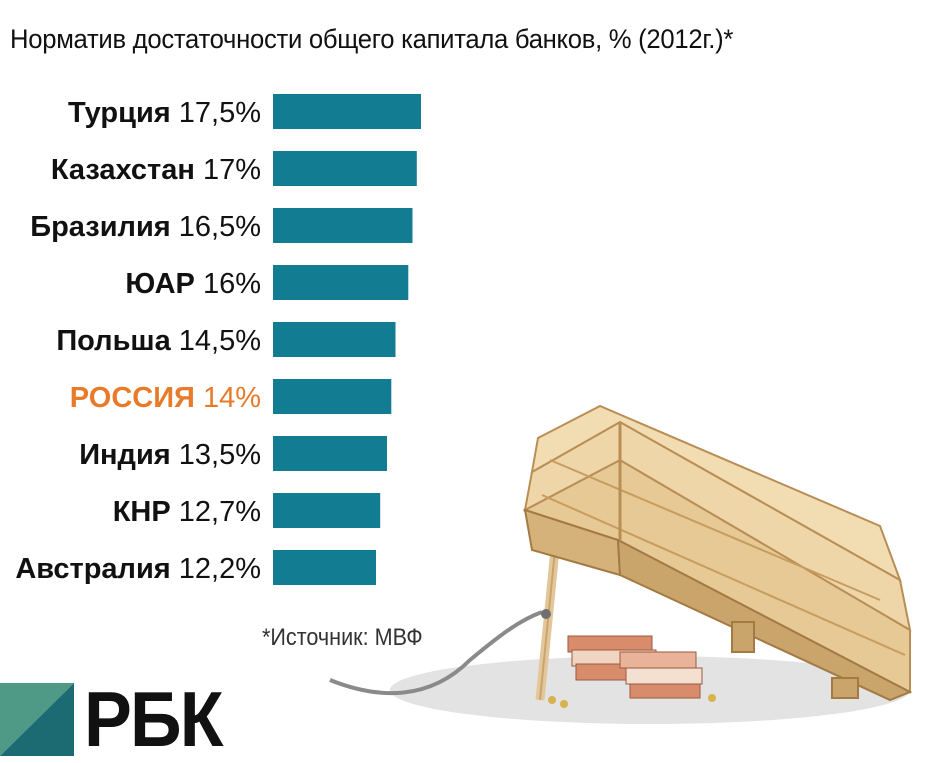 This screenshot has height=763, width=945. Describe the element at coordinates (220, 227) in the screenshot. I see `value-label: 16,5%` at that location.